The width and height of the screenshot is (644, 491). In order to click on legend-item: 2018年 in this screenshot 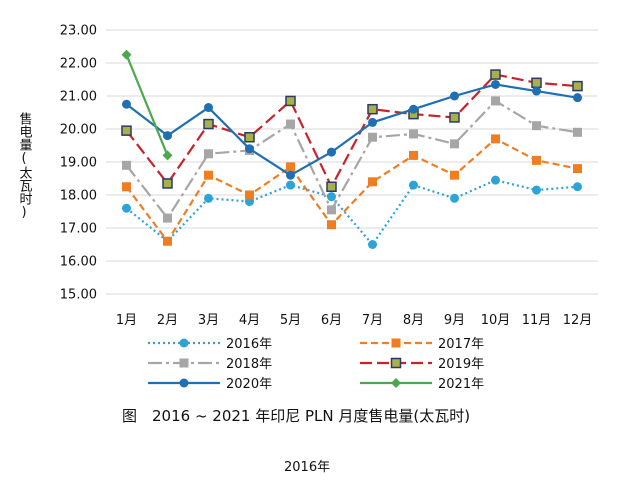, I will do `click(210, 364)`.